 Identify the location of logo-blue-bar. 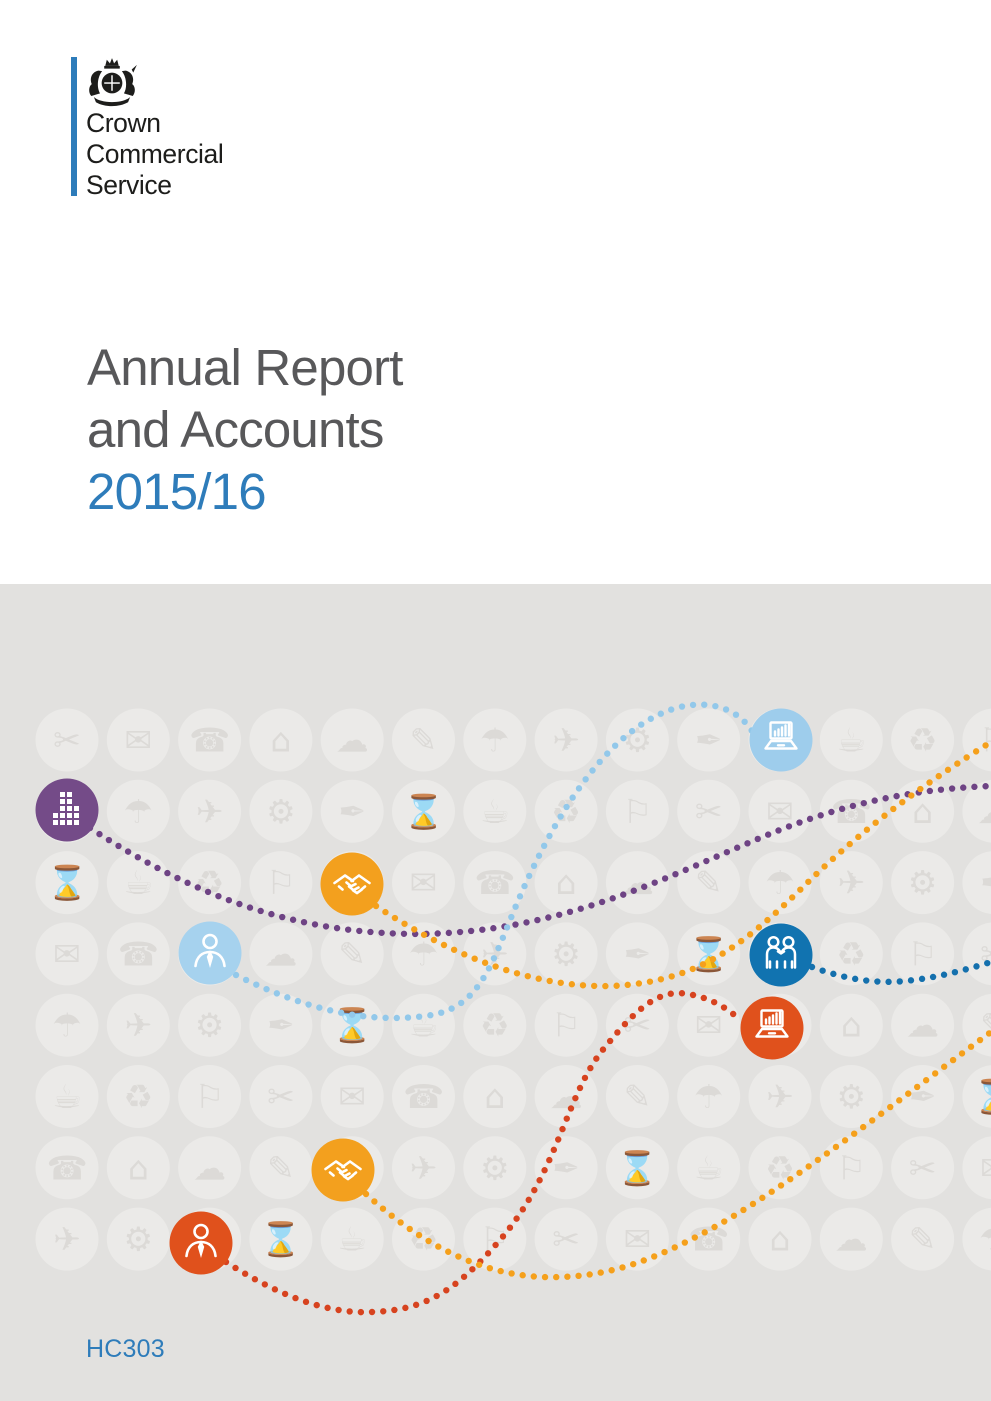
(74, 126).